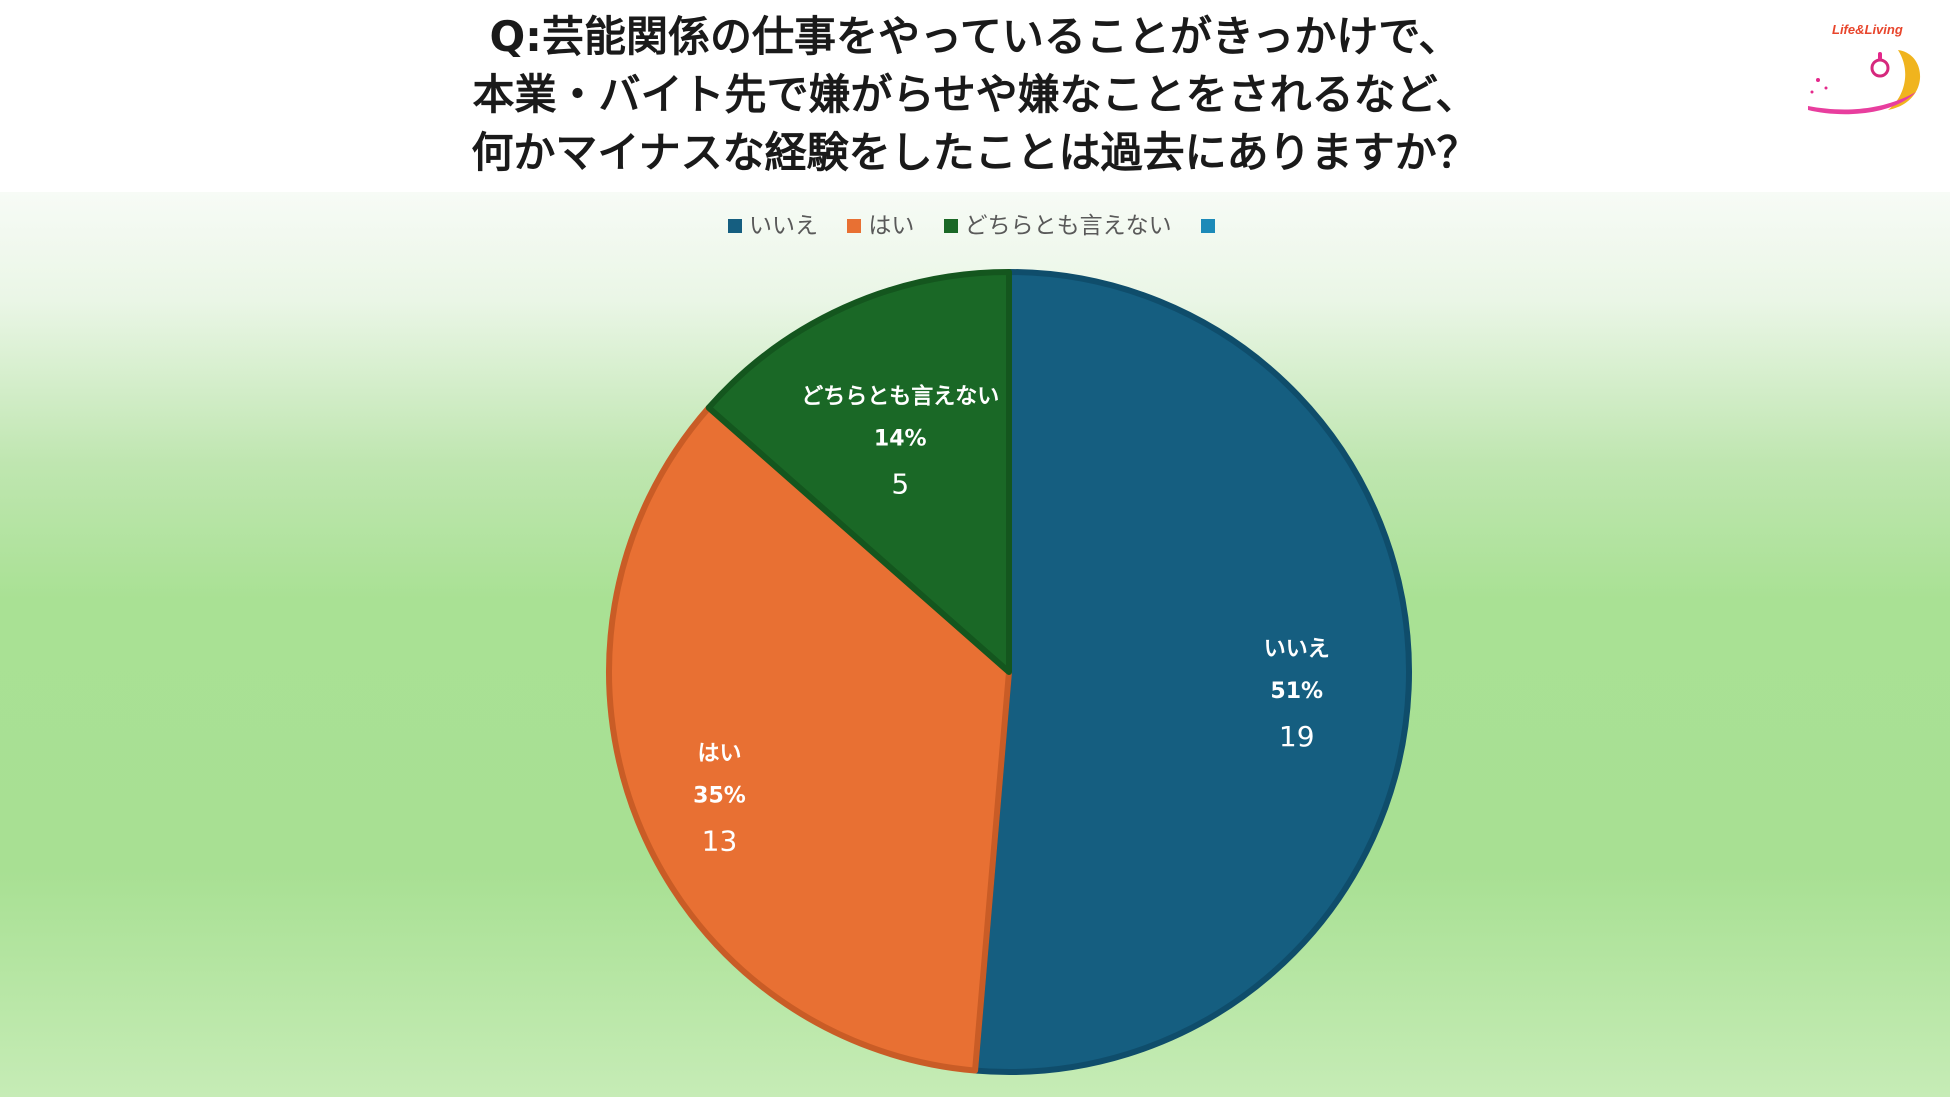  Describe the element at coordinates (900, 483) in the screenshot. I see `slice-value-dochira: 5` at that location.